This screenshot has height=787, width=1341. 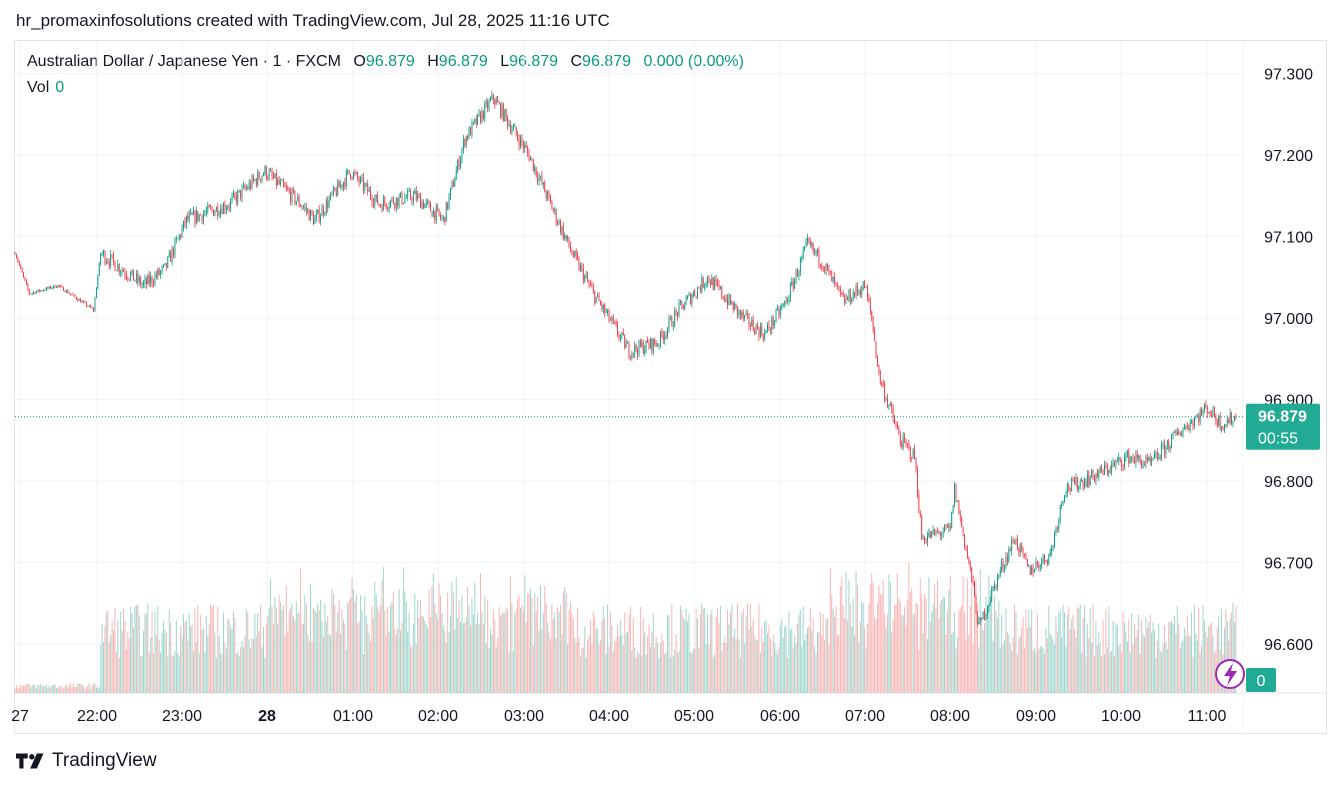 What do you see at coordinates (1282, 417) in the screenshot?
I see `last-price-value: 96.879` at bounding box center [1282, 417].